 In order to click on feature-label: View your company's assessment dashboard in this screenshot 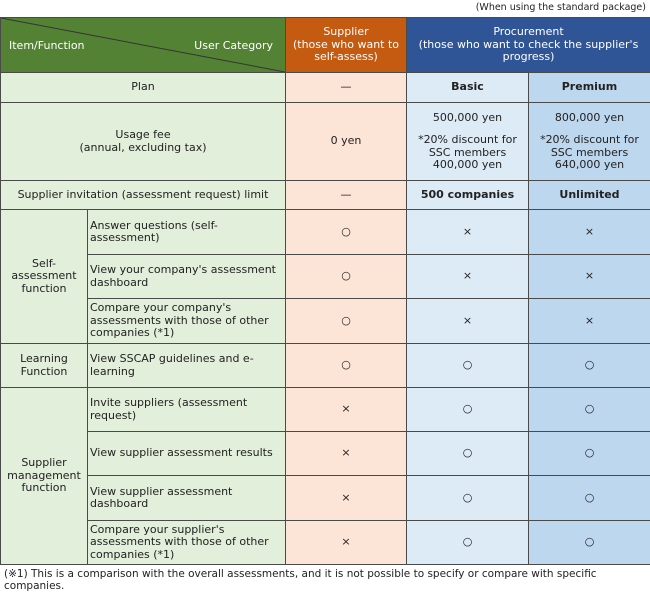, I will do `click(186, 276)`.